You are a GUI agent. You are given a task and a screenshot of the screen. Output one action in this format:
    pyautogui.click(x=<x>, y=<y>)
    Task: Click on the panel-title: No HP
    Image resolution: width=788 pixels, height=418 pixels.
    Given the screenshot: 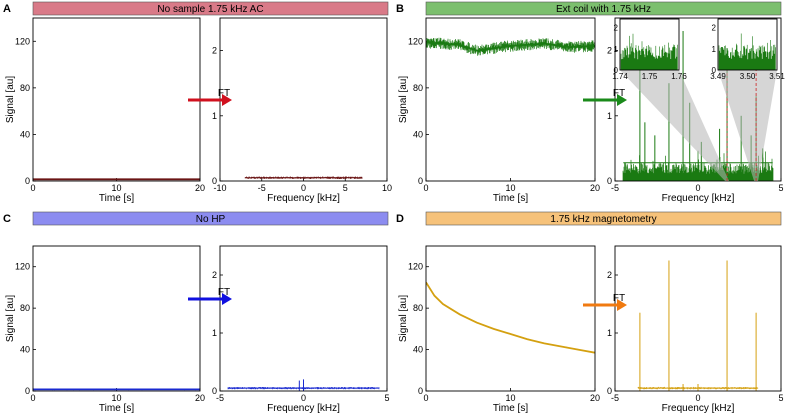 What is the action you would take?
    pyautogui.click(x=211, y=219)
    